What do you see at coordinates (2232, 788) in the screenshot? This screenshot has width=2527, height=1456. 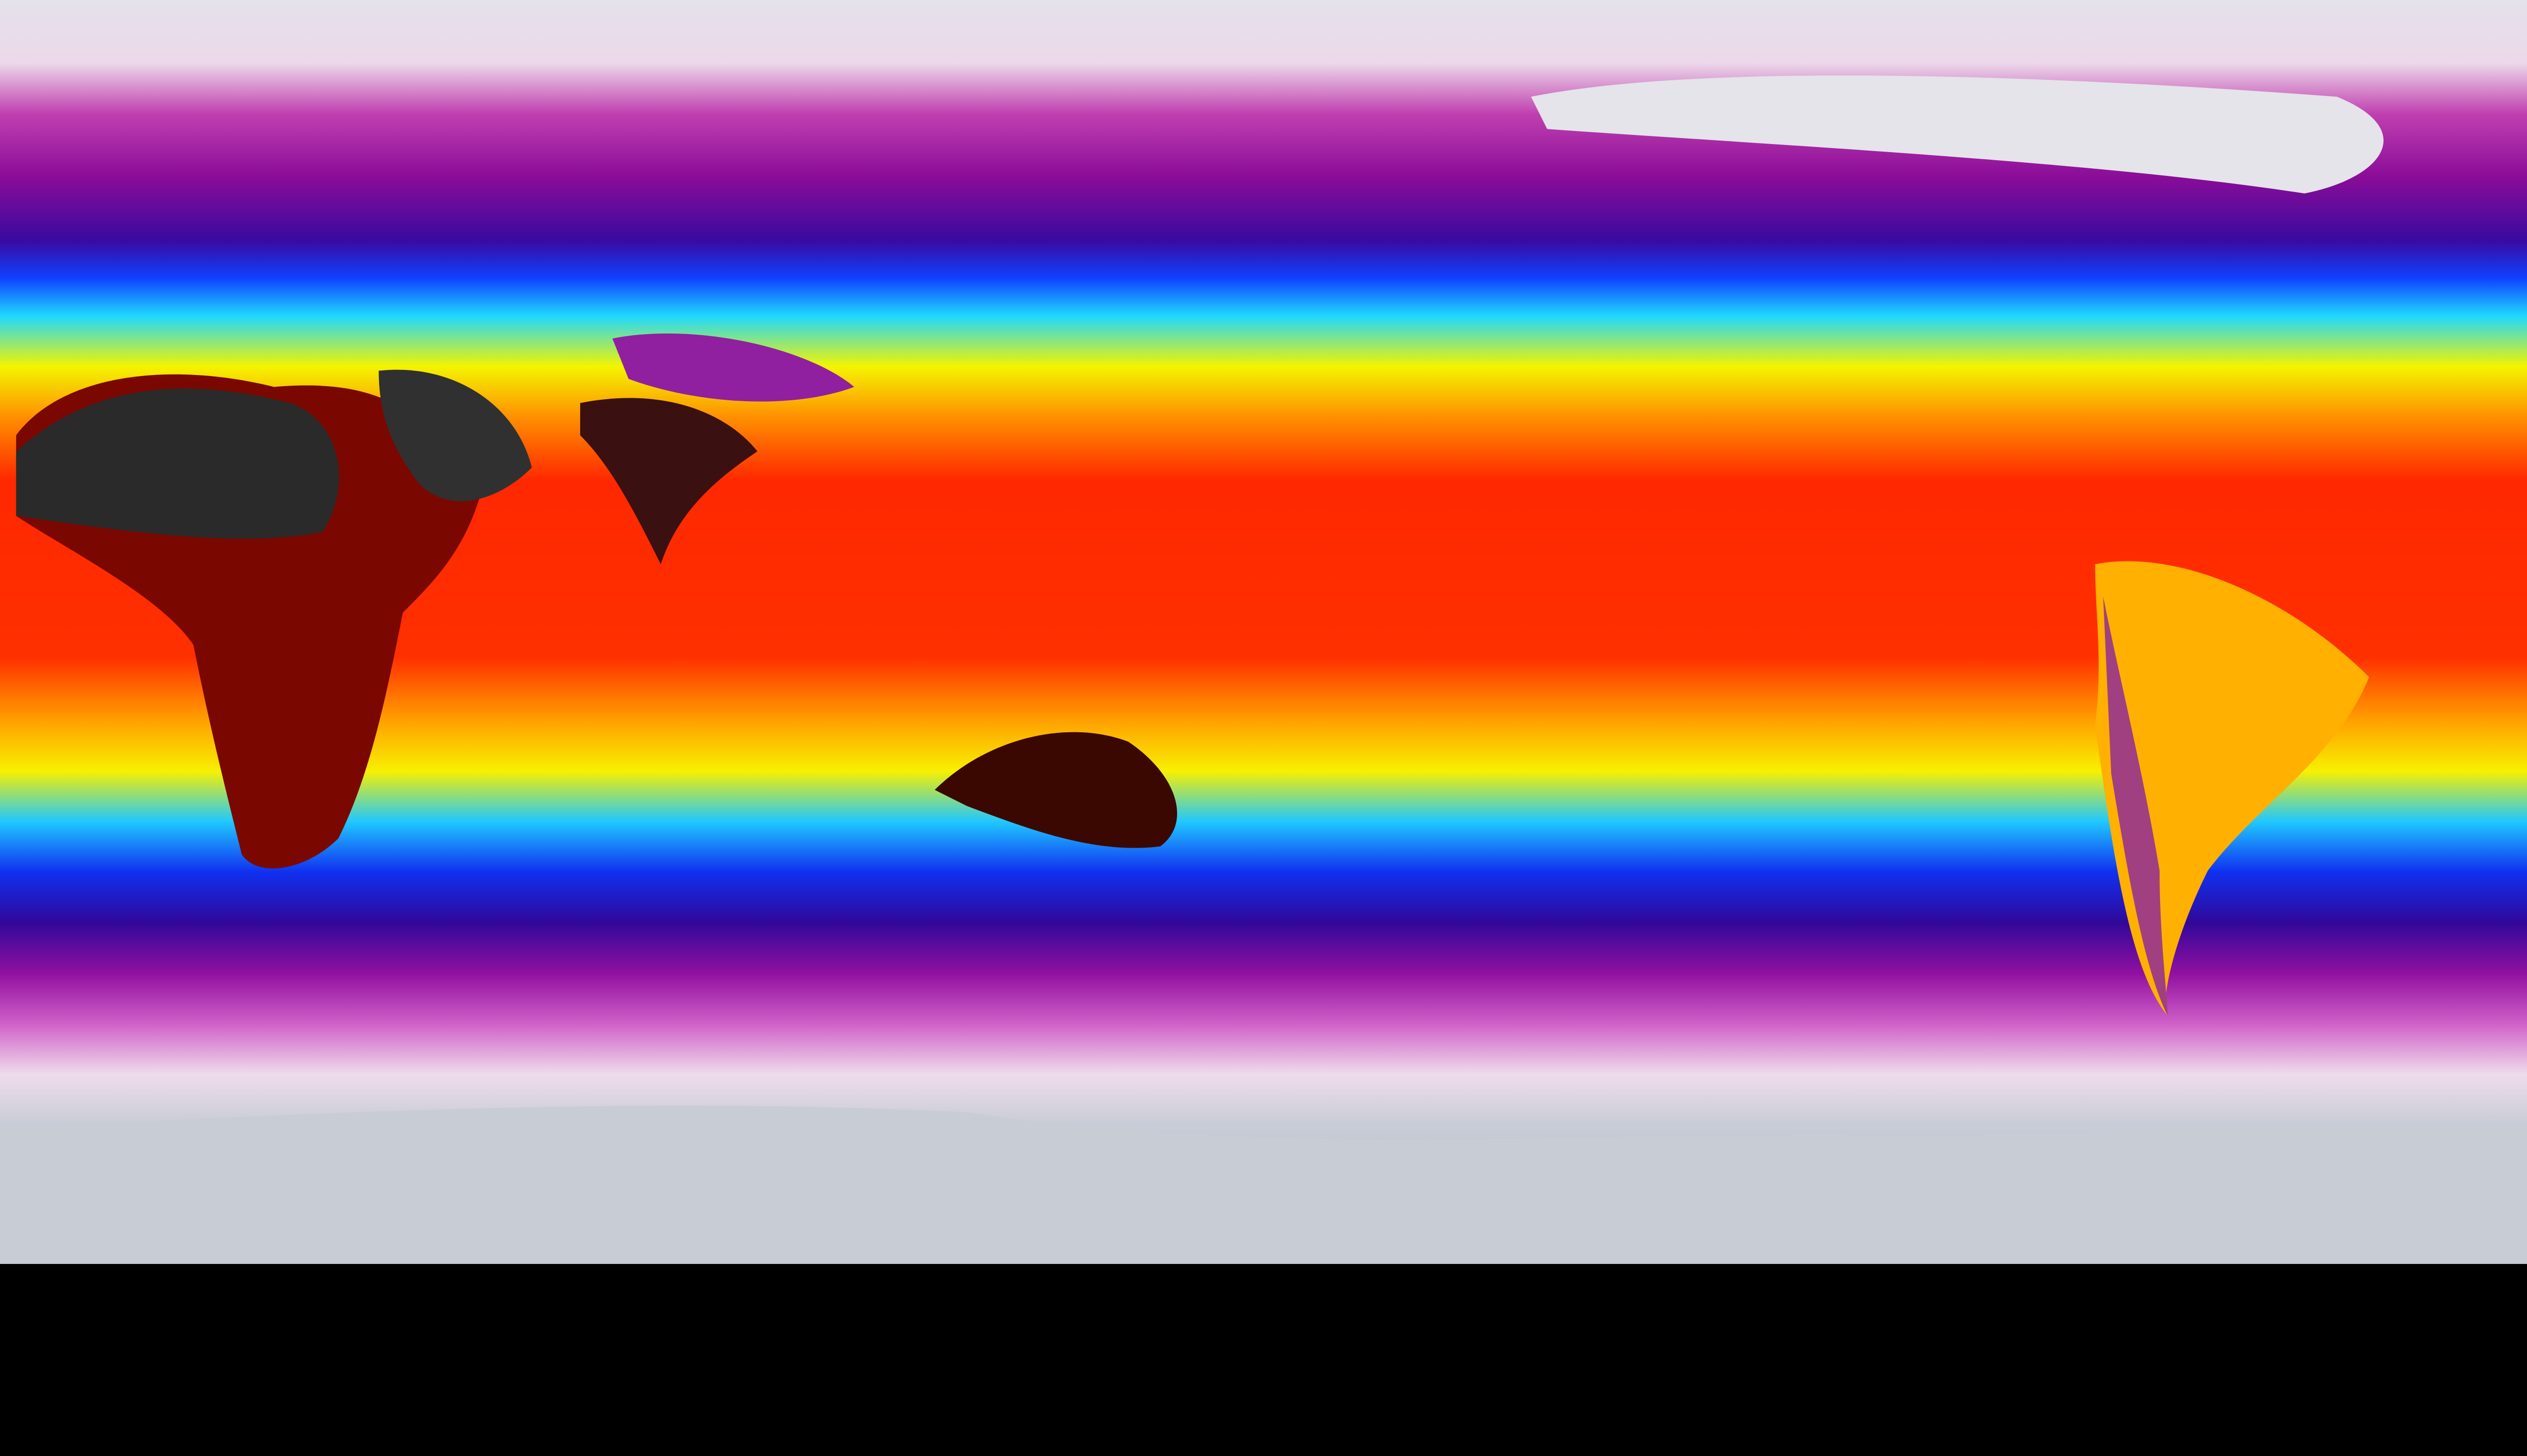 I see `south-america` at bounding box center [2232, 788].